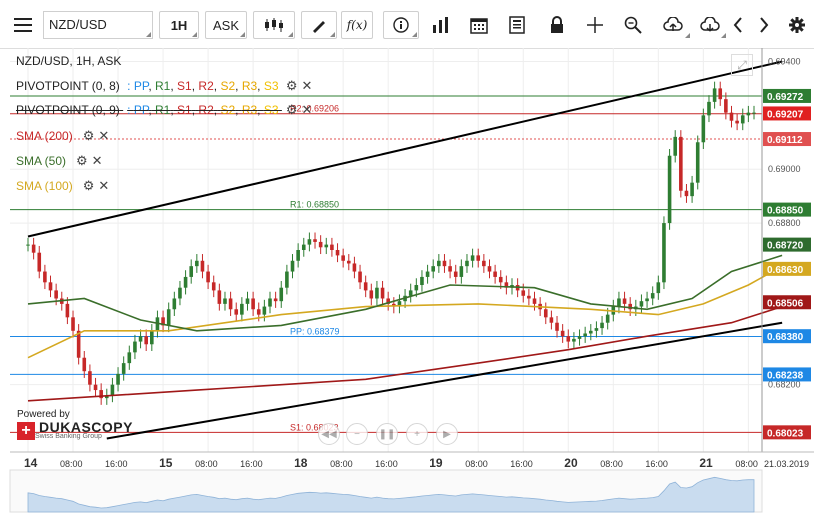 The image size is (814, 523). What do you see at coordinates (391, 494) in the screenshot?
I see `navigator-area` at bounding box center [391, 494].